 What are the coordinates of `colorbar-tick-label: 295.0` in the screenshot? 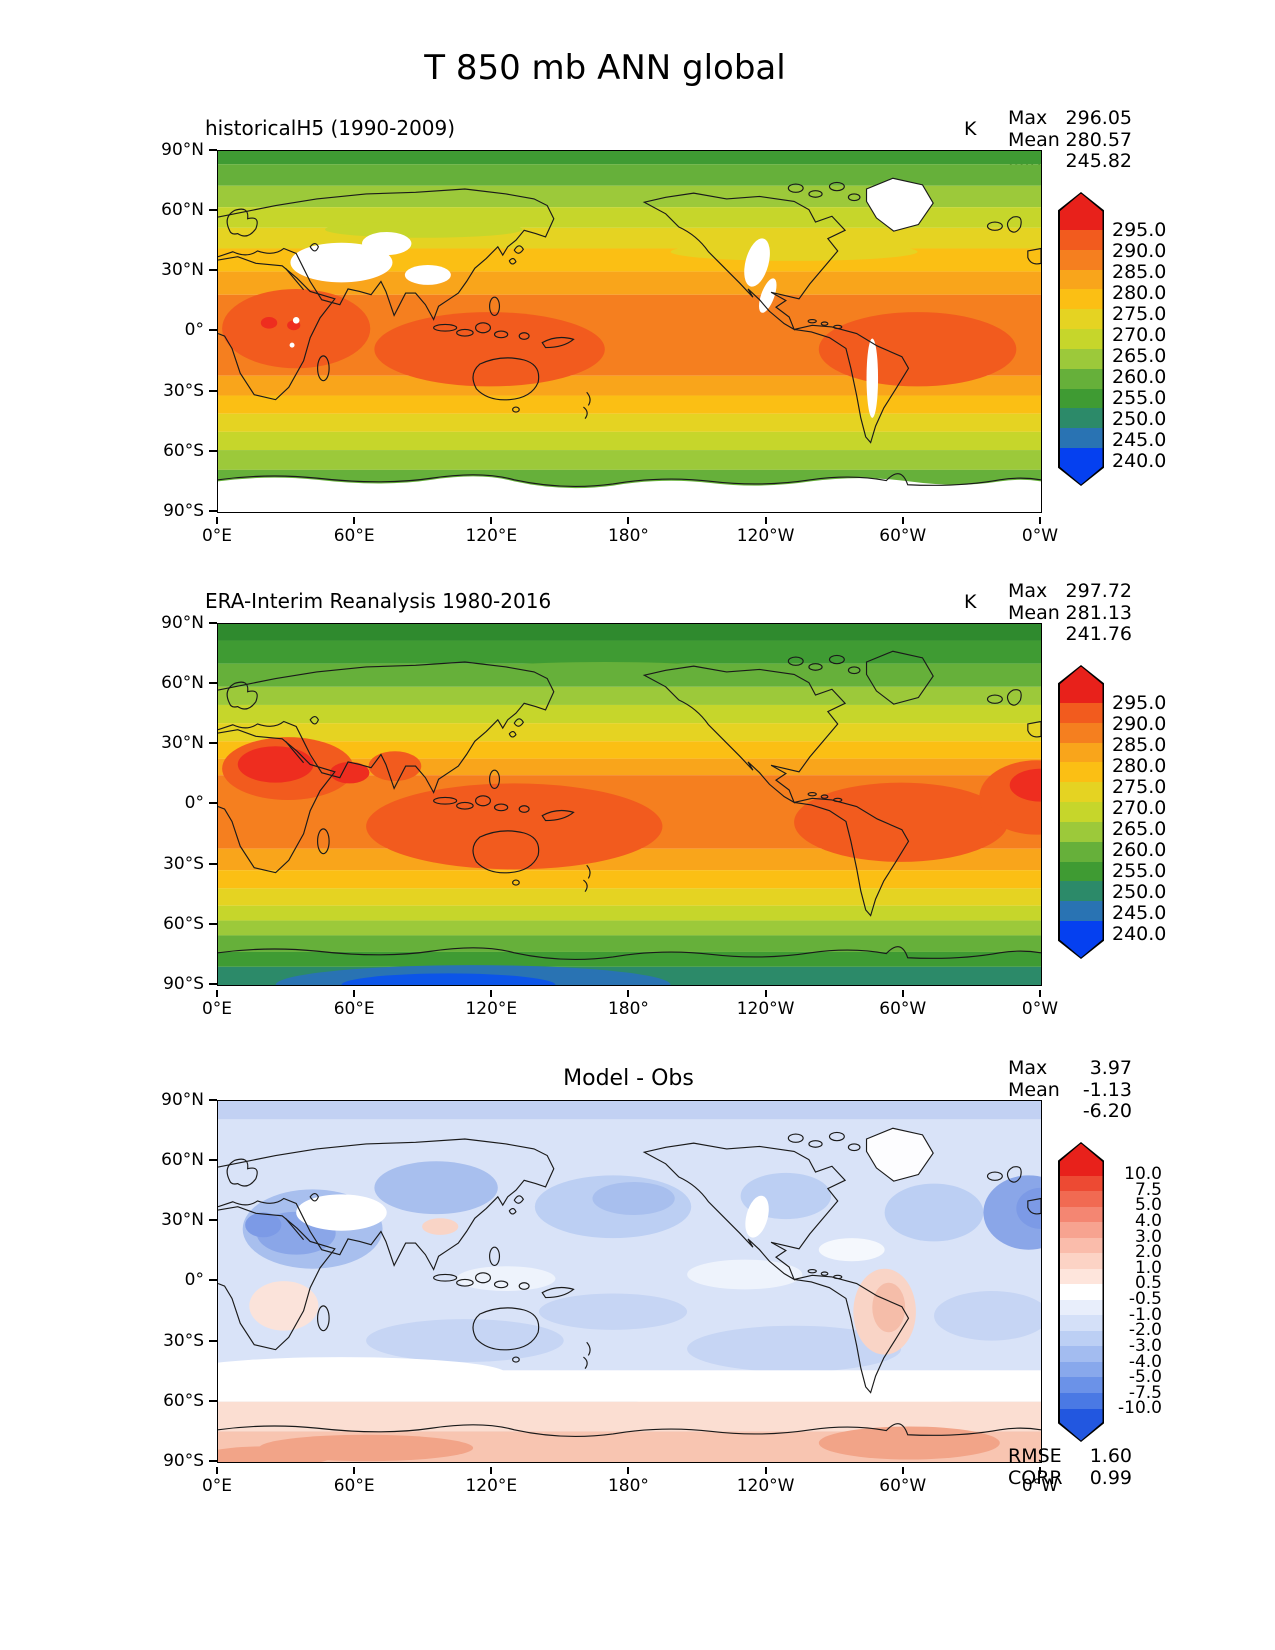 It's located at (1139, 230).